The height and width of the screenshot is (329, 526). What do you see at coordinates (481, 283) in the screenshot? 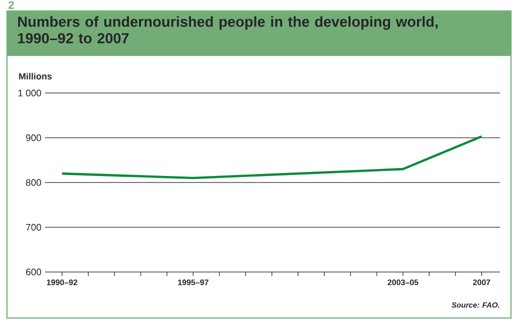
I see `x-tick-label: 2007` at bounding box center [481, 283].